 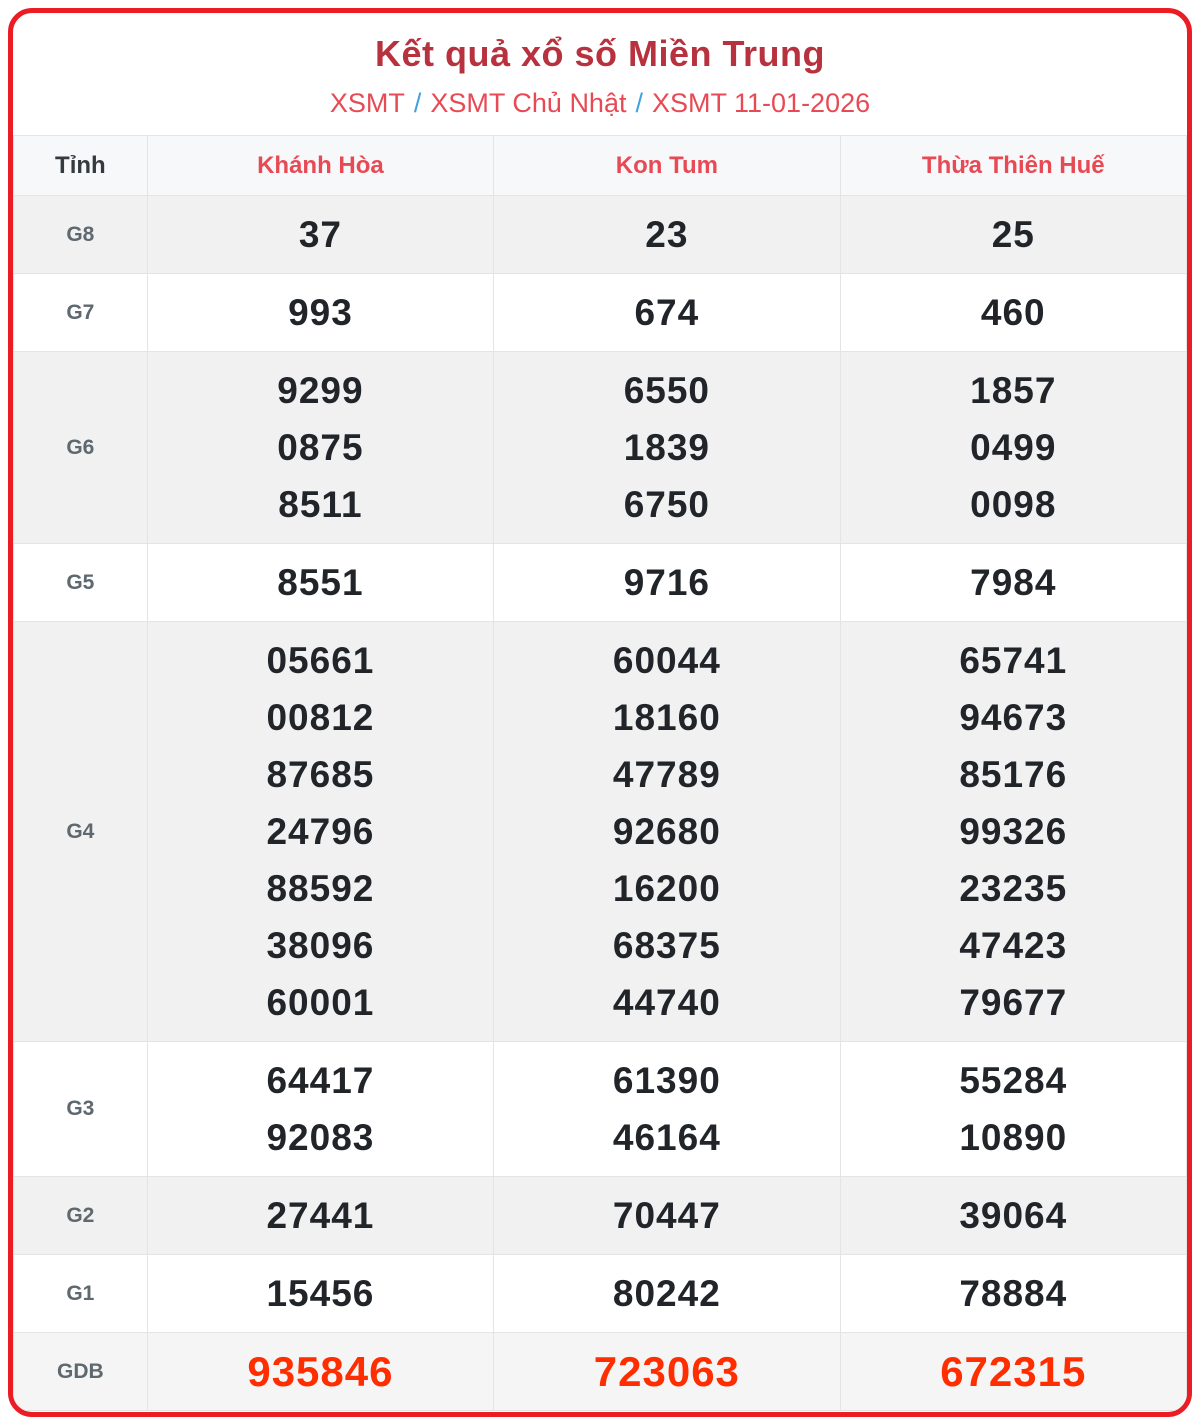 I want to click on prize-number: 0499, so click(x=1013, y=447).